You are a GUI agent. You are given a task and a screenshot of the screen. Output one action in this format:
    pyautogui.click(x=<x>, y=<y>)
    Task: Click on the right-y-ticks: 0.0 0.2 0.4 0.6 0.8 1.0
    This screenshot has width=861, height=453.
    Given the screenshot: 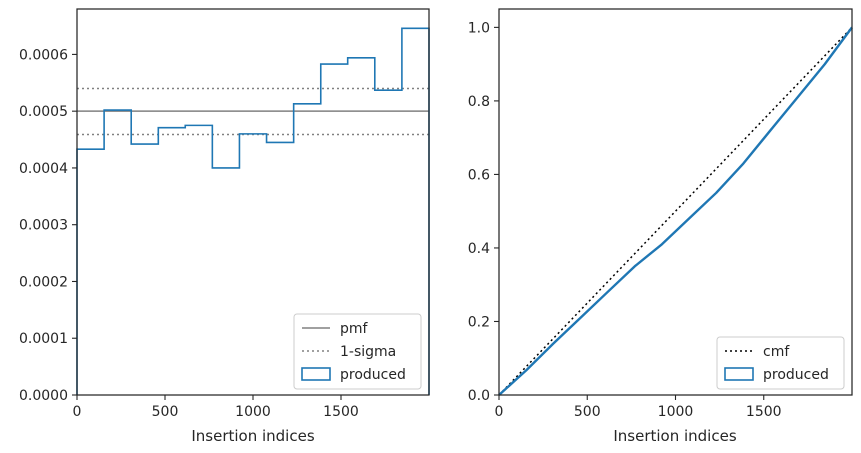 What is the action you would take?
    pyautogui.click(x=483, y=212)
    